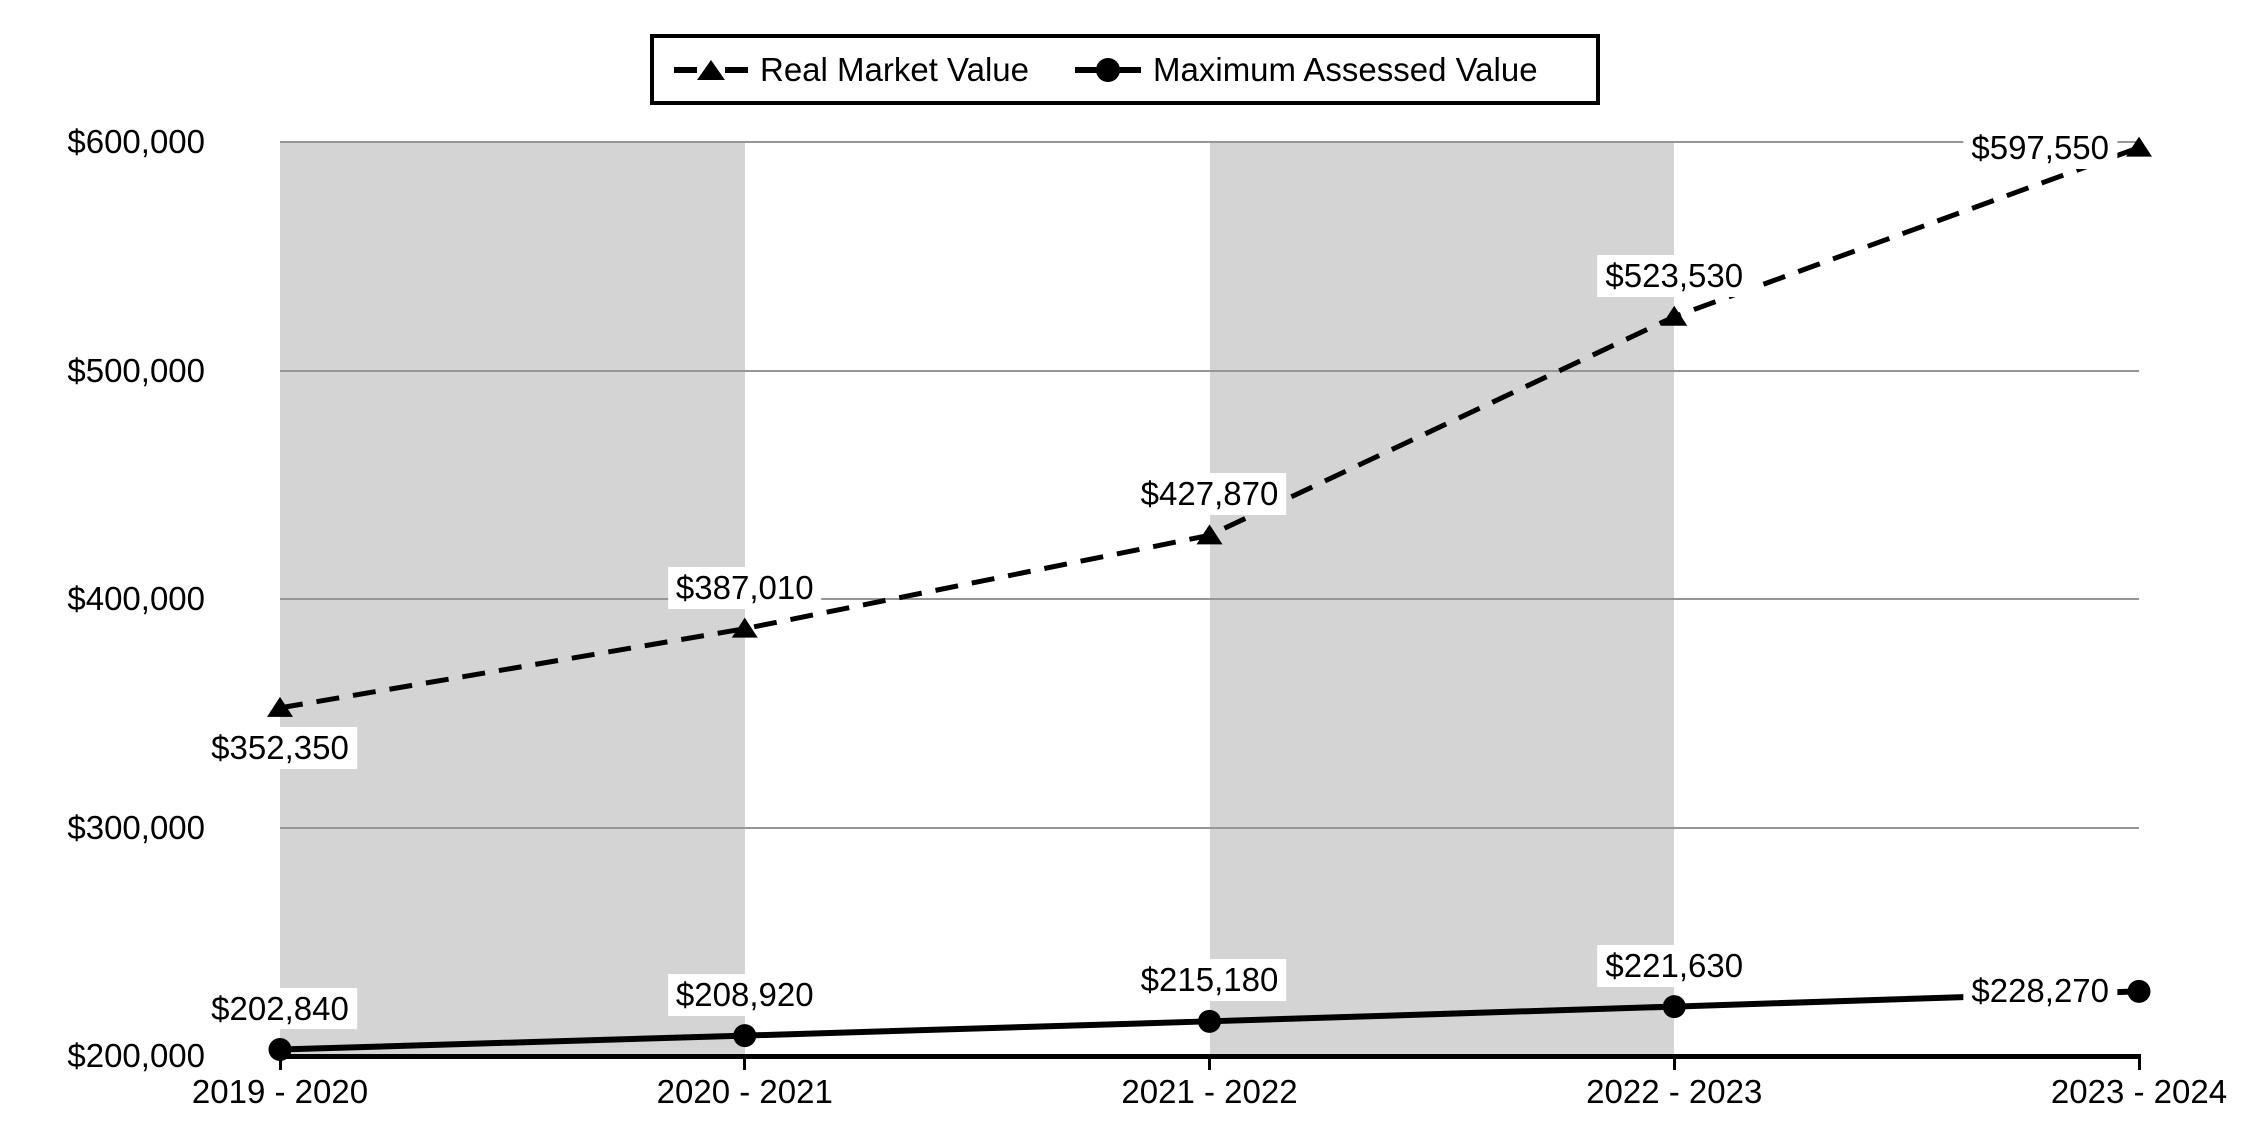  I want to click on x-axis-tick-label: 2021 - 2022, so click(1209, 1091).